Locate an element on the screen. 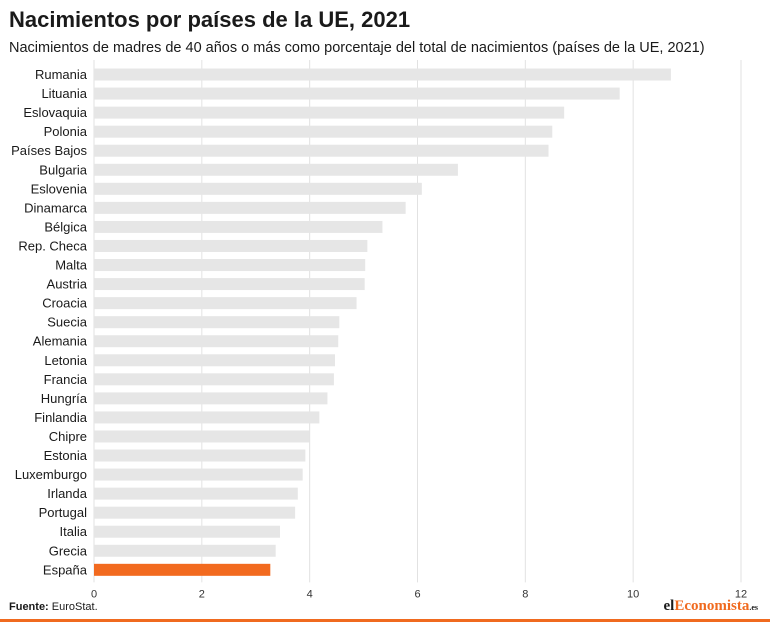 Image resolution: width=770 pixels, height=625 pixels. eleconomista-logo: elEconomista.es is located at coordinates (711, 606).